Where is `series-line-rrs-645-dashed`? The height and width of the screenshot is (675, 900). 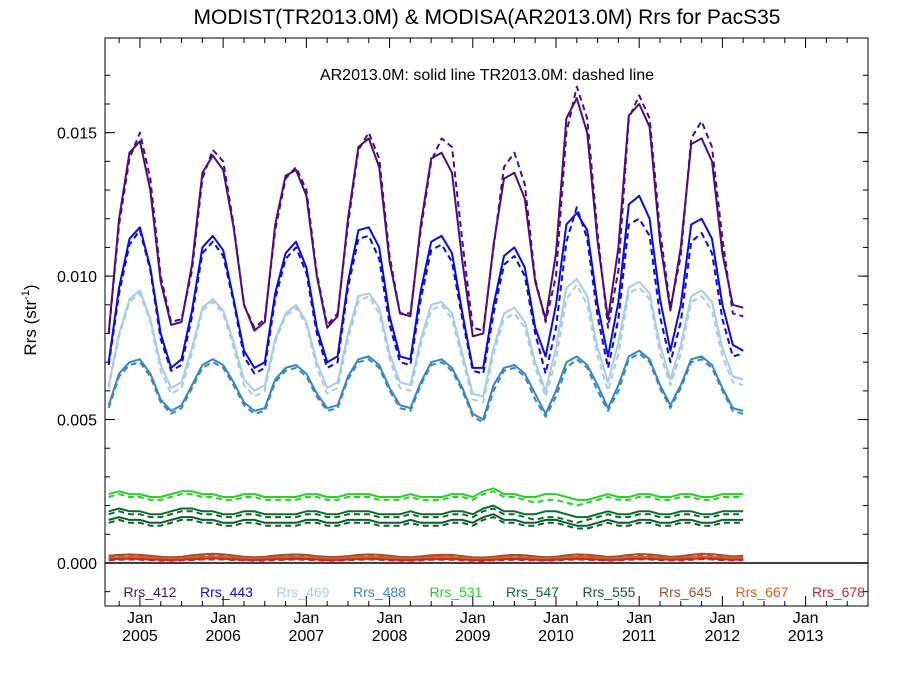 series-line-rrs-645-dashed is located at coordinates (426, 556).